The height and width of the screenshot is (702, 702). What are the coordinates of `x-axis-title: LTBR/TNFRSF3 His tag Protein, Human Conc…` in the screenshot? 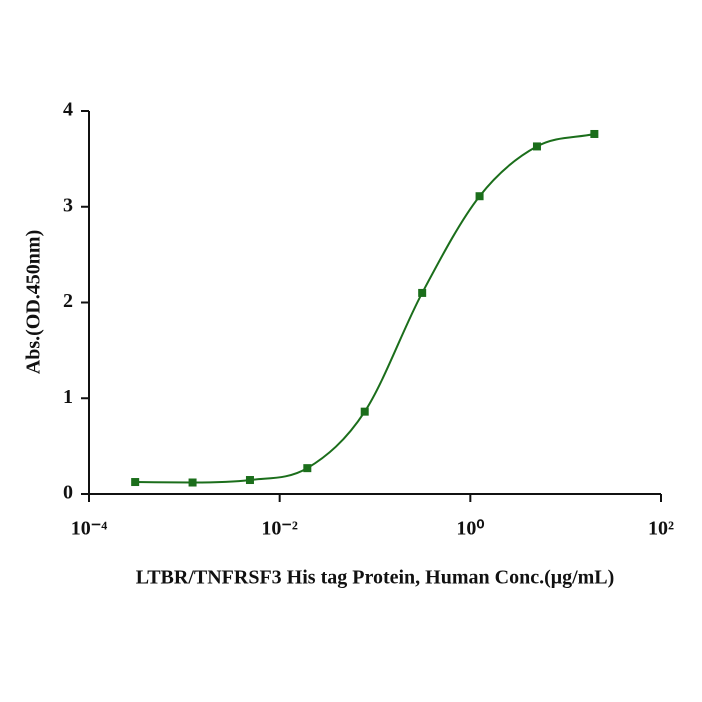 It's located at (375, 578).